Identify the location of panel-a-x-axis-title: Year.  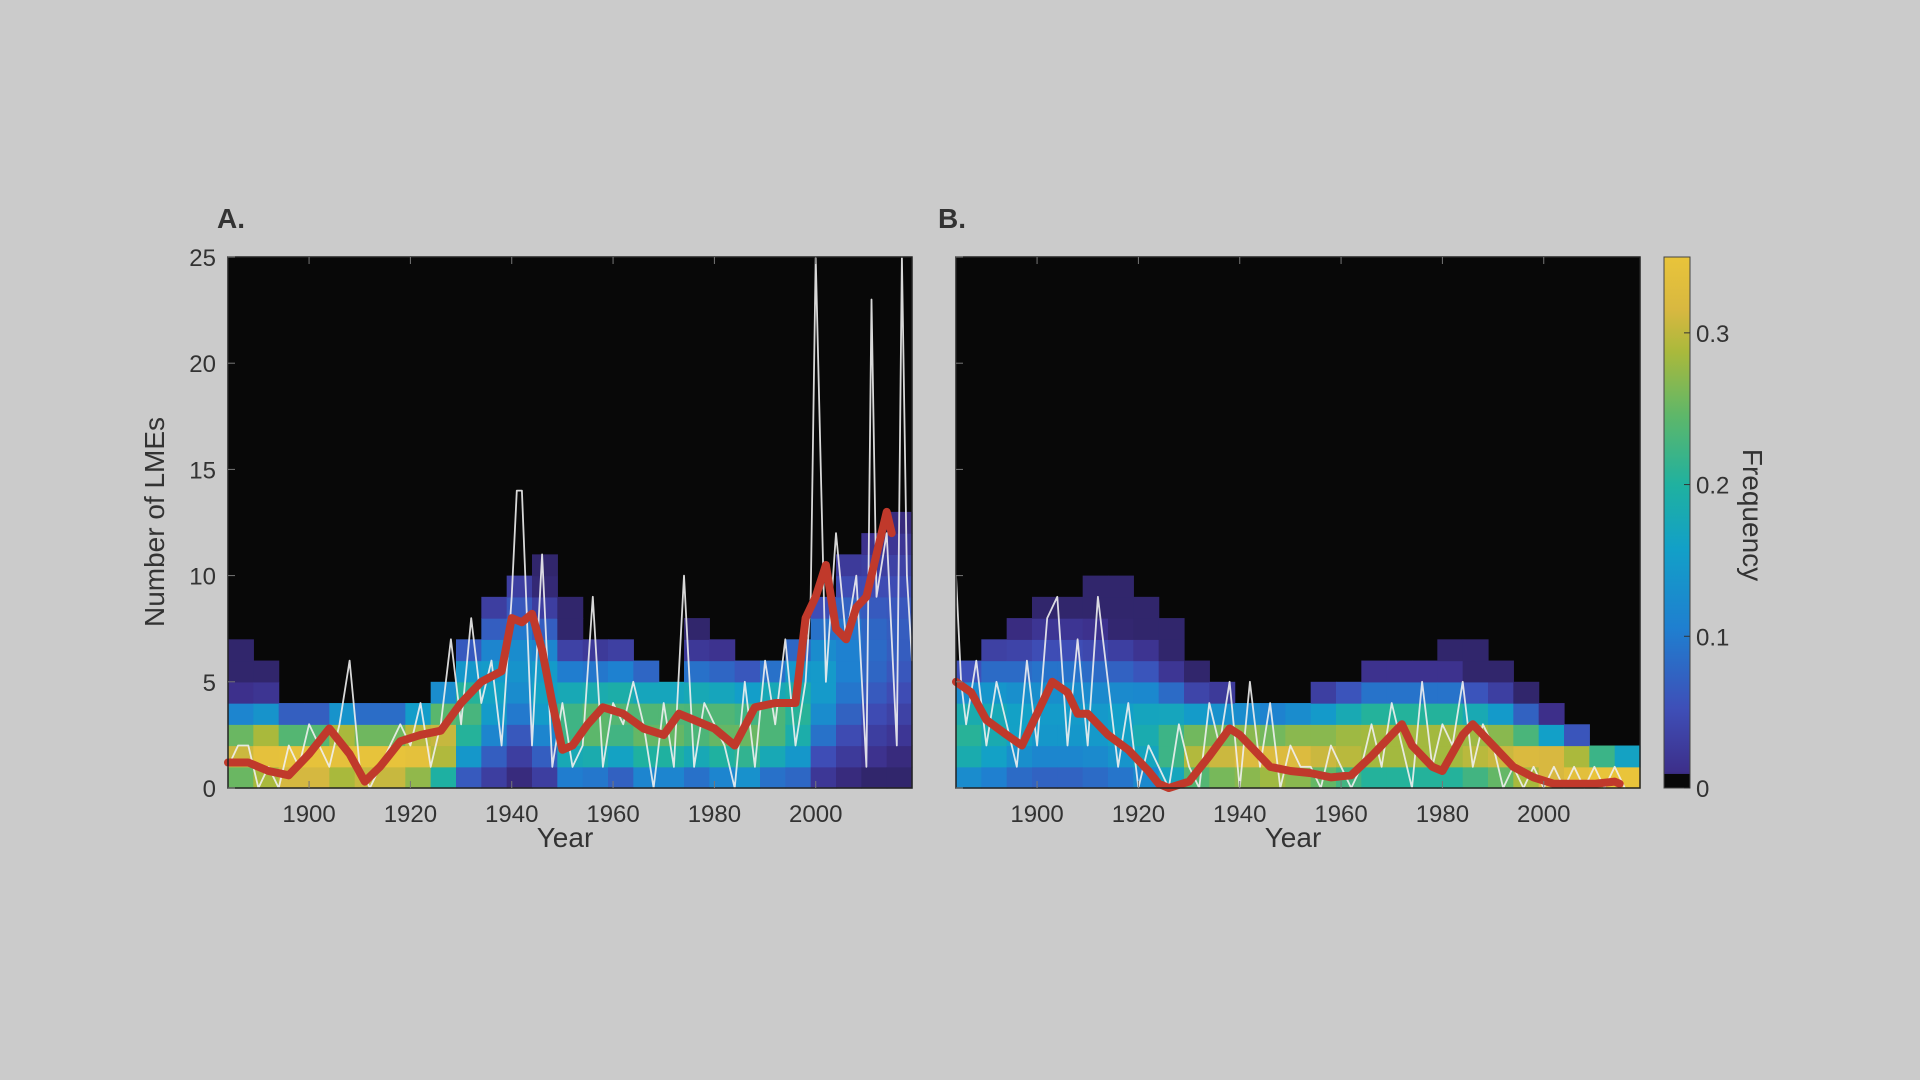
(565, 837).